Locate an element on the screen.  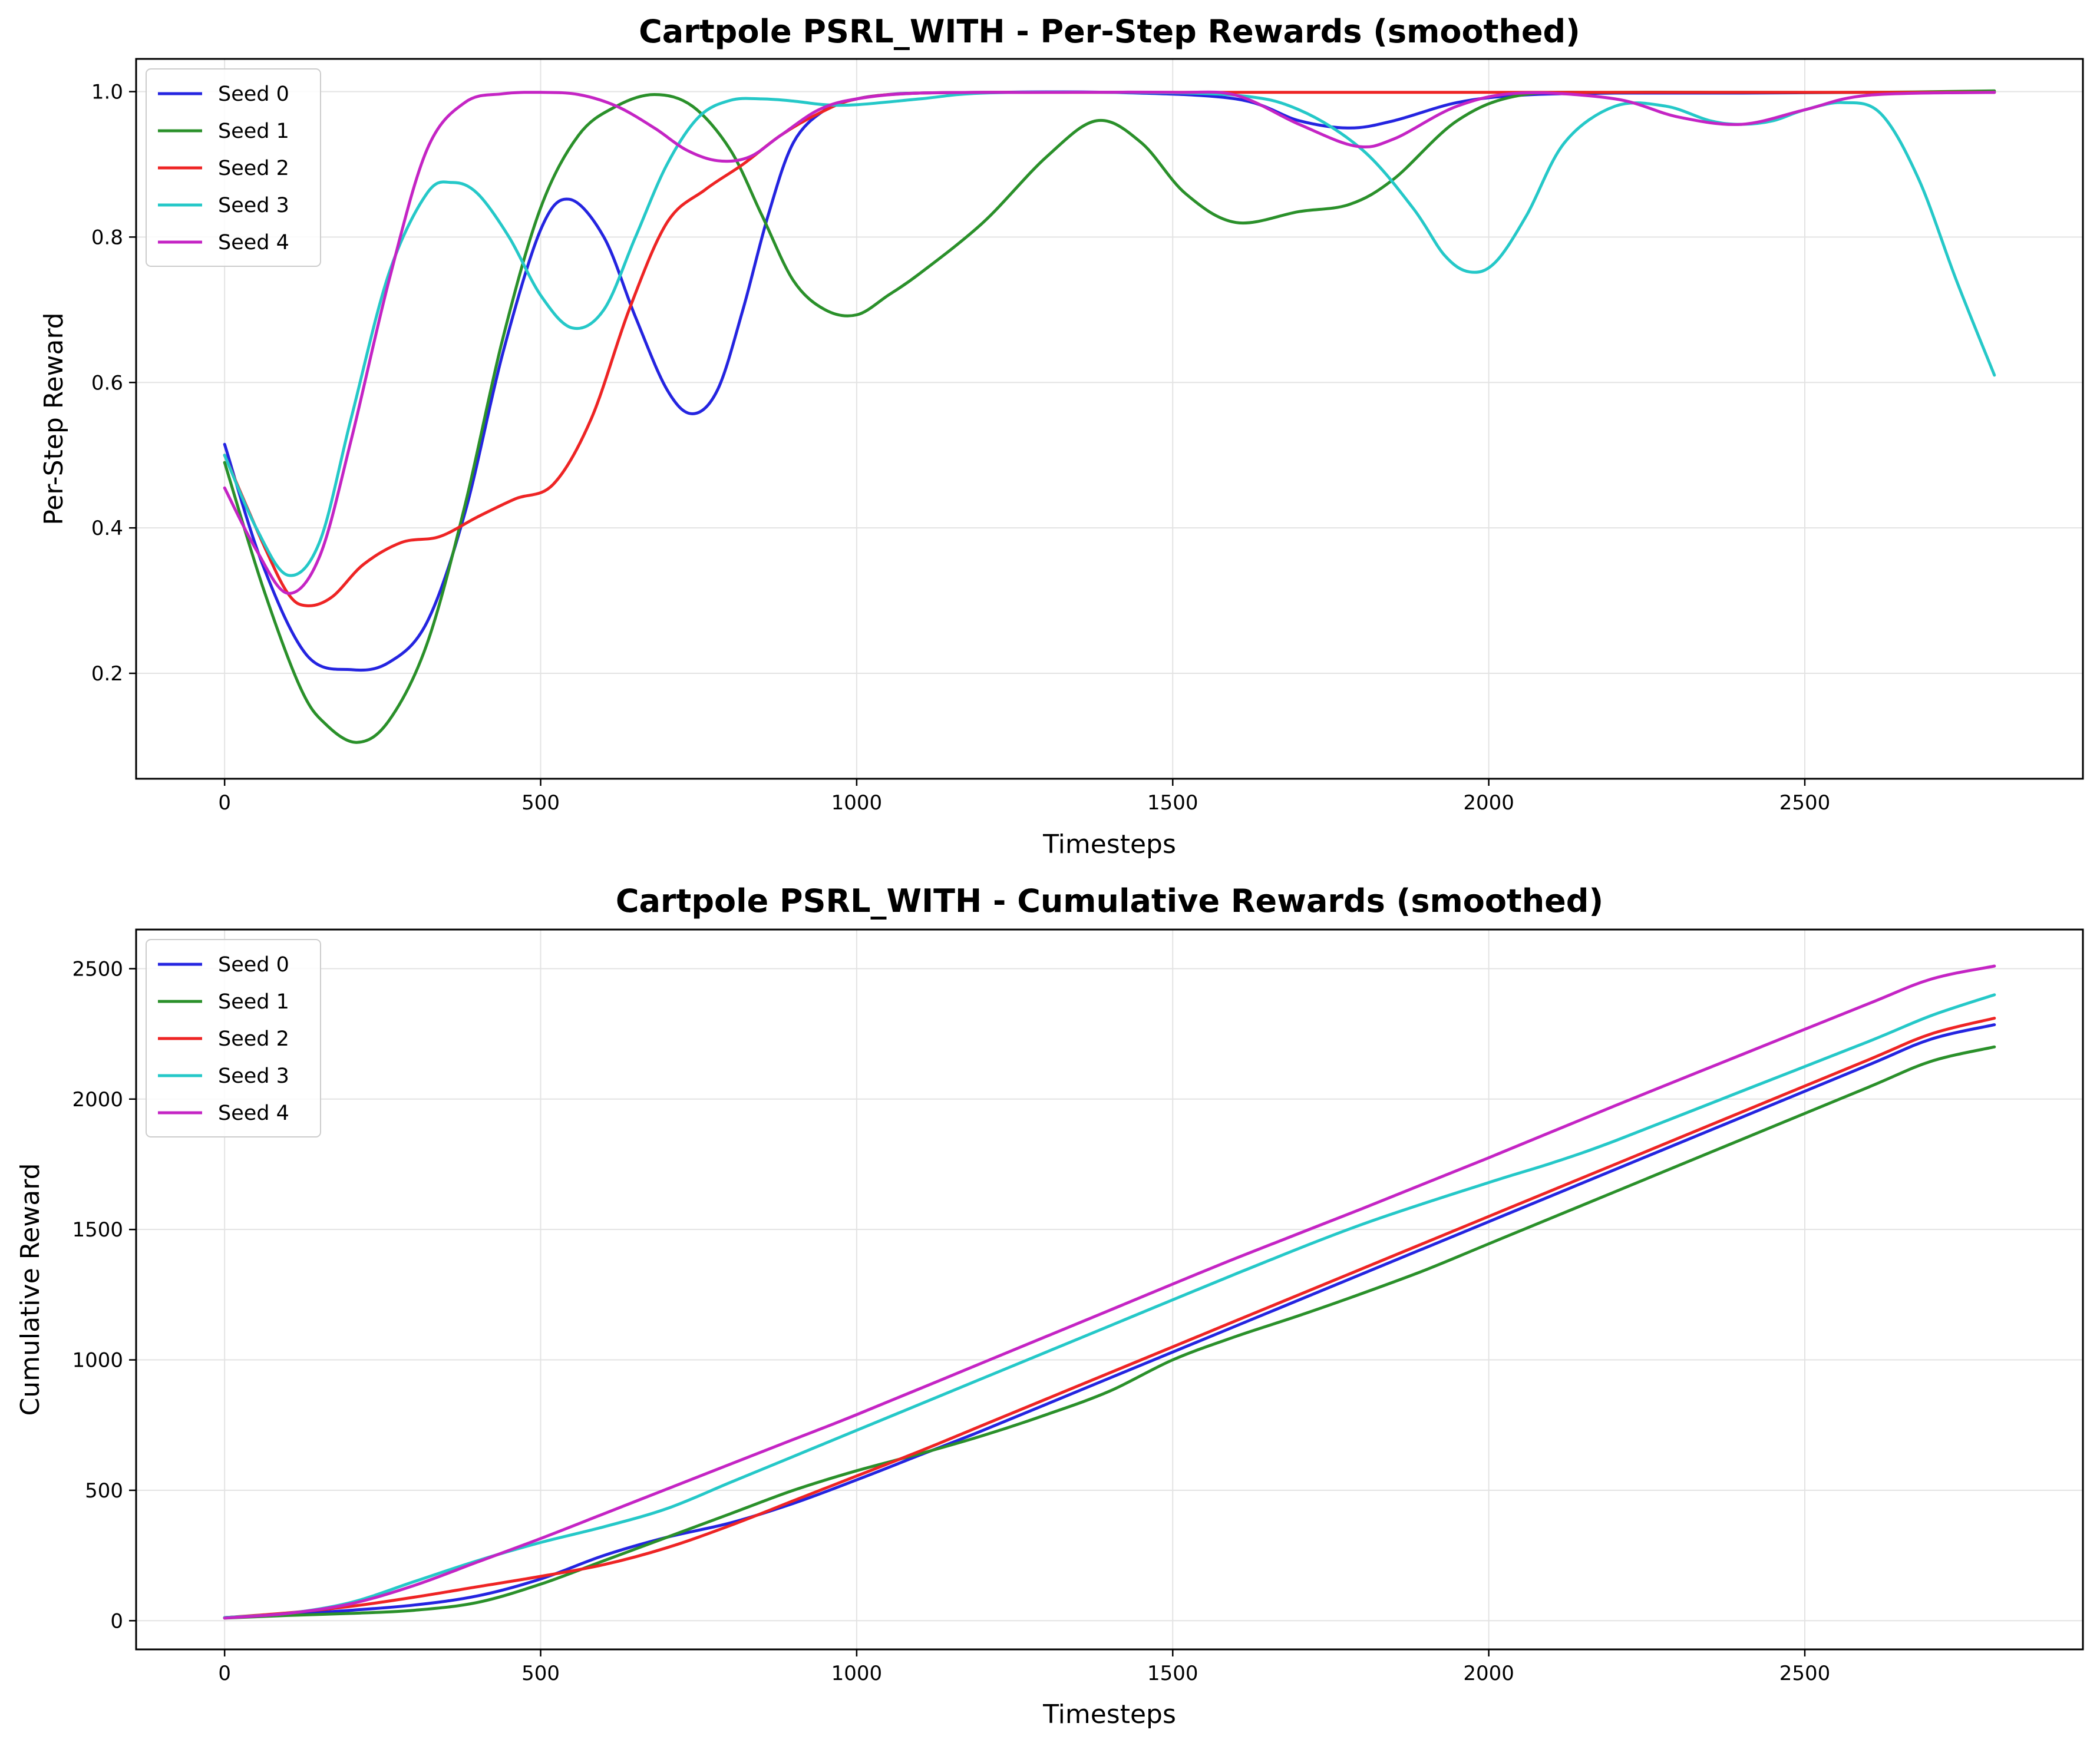
y-axis-ticks: 0 500 1000 1500 2000 2500 is located at coordinates (104, 1295).